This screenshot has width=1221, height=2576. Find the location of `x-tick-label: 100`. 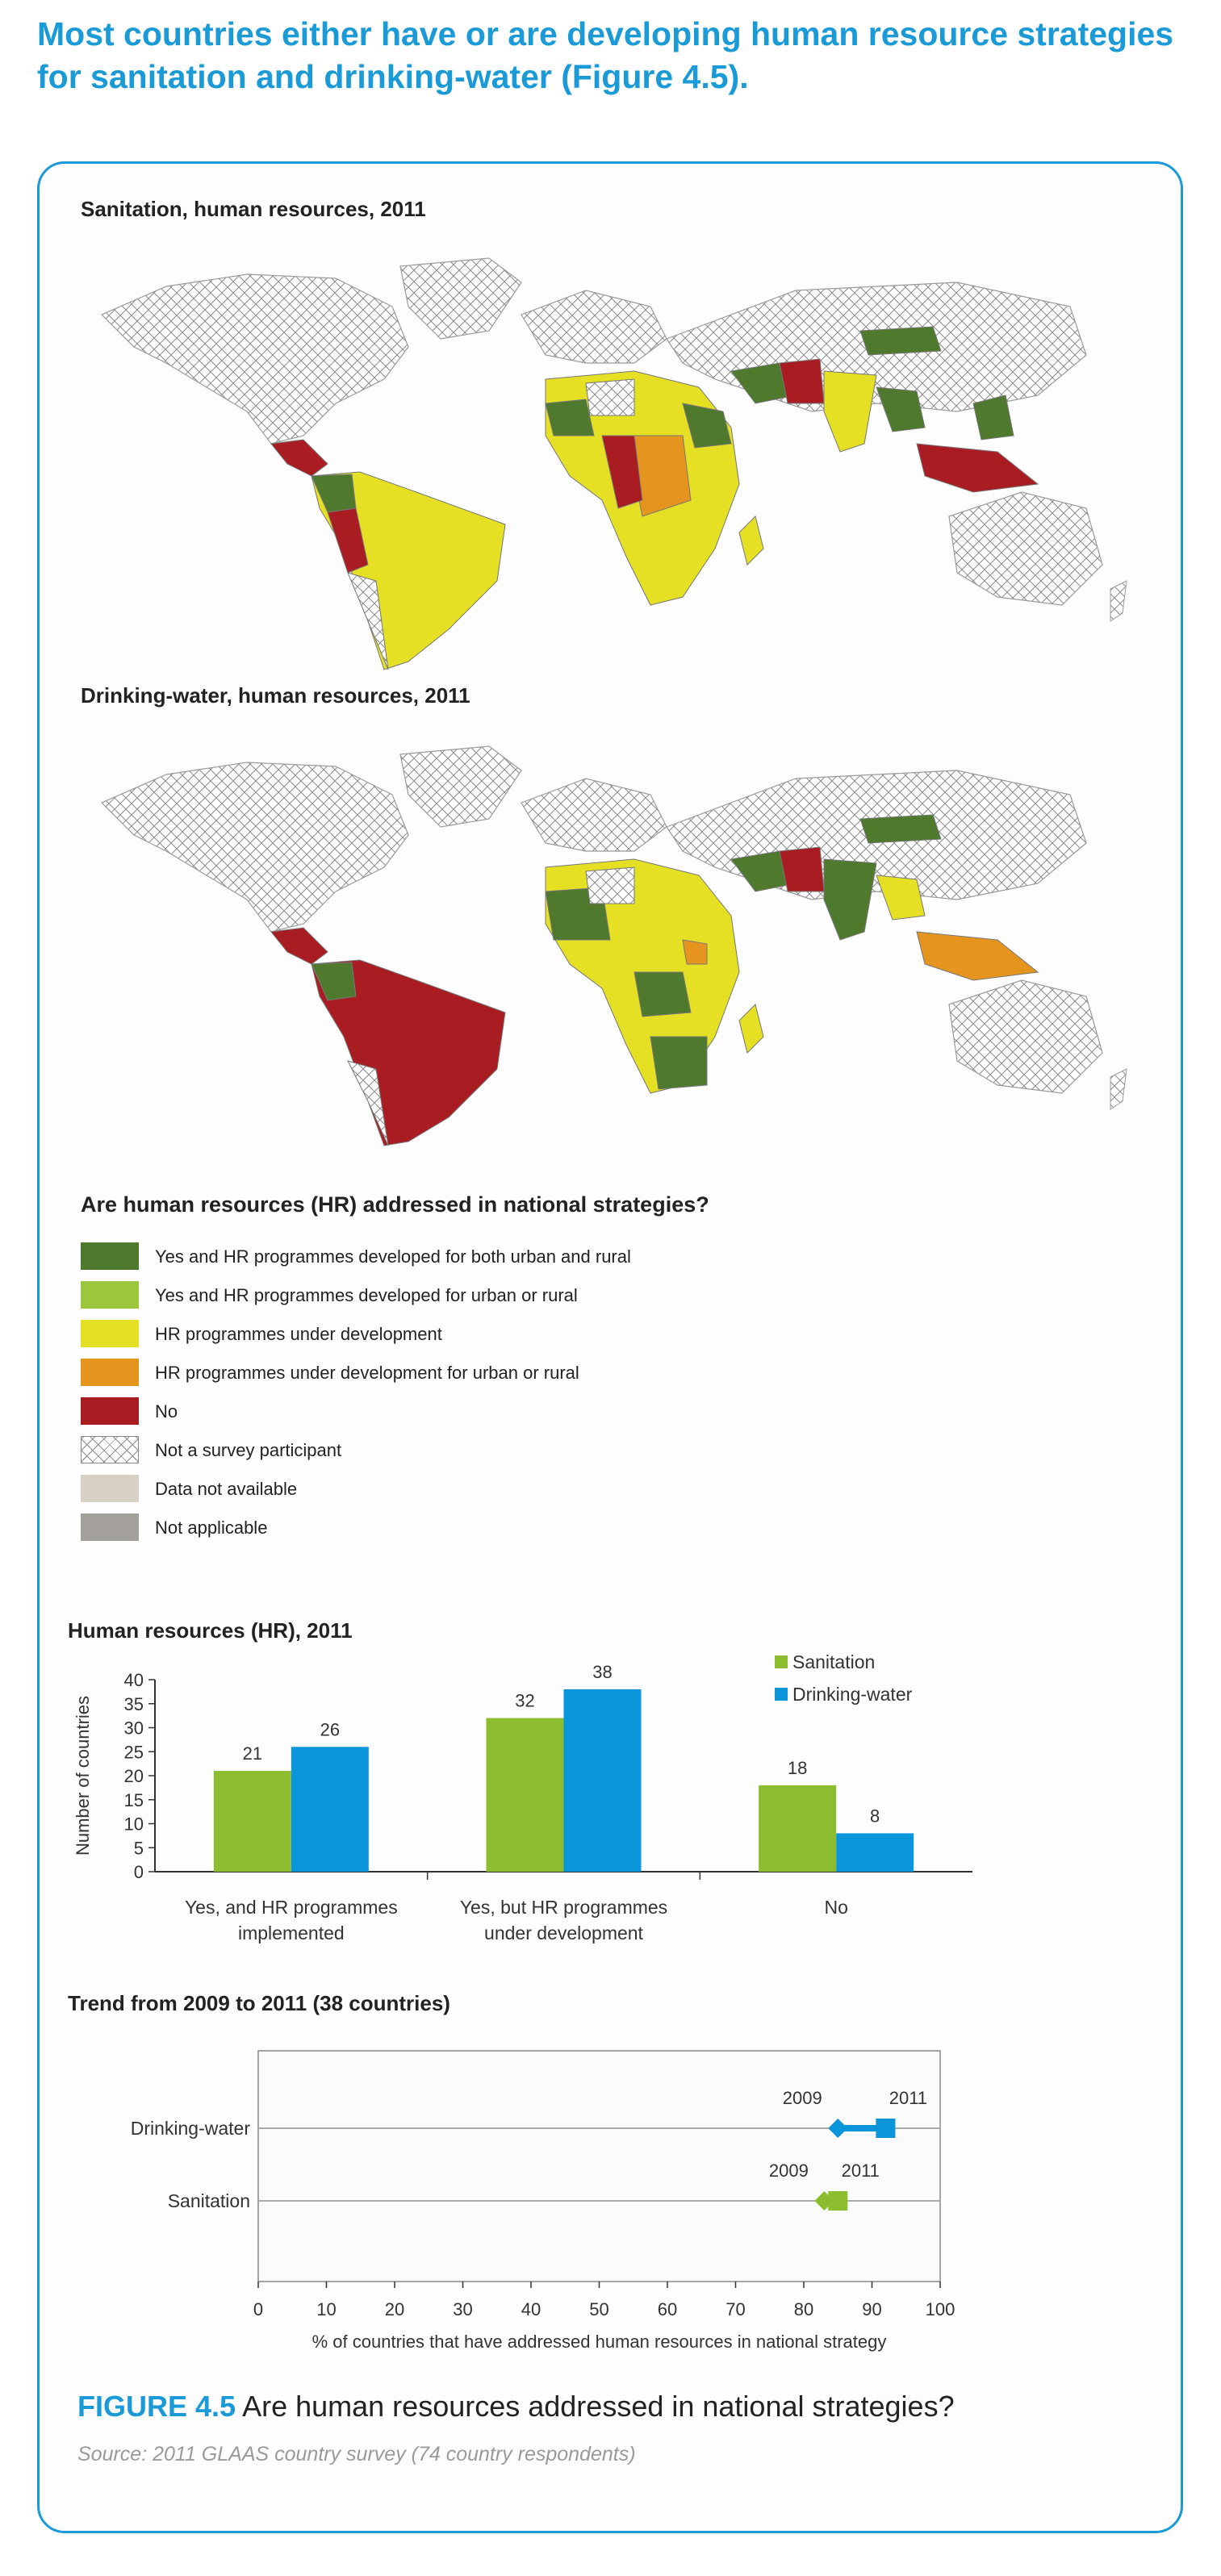

x-tick-label: 100 is located at coordinates (940, 2309).